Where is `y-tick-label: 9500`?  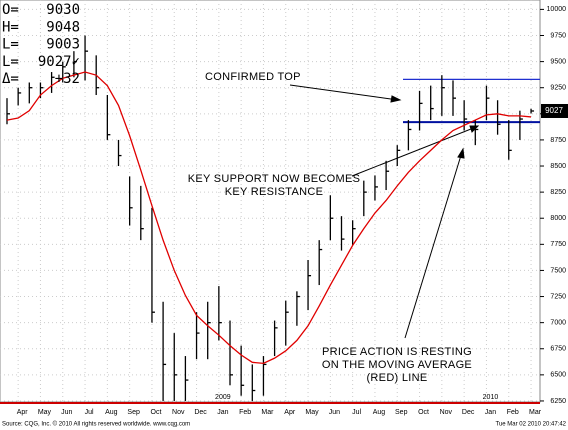 y-tick-label: 9500 is located at coordinates (558, 61).